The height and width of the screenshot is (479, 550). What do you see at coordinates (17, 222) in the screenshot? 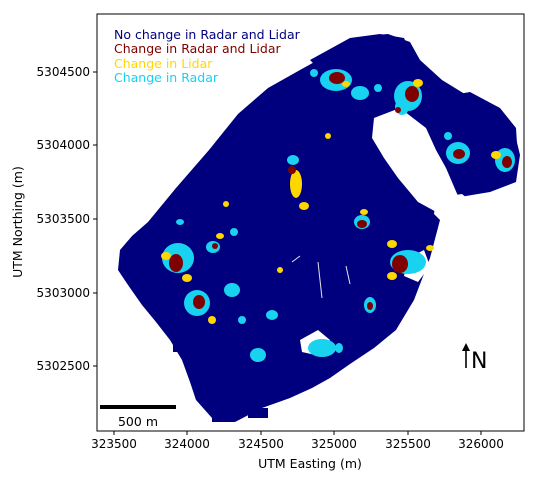
I see `y-axis-title: UTM Northing (m)` at bounding box center [17, 222].